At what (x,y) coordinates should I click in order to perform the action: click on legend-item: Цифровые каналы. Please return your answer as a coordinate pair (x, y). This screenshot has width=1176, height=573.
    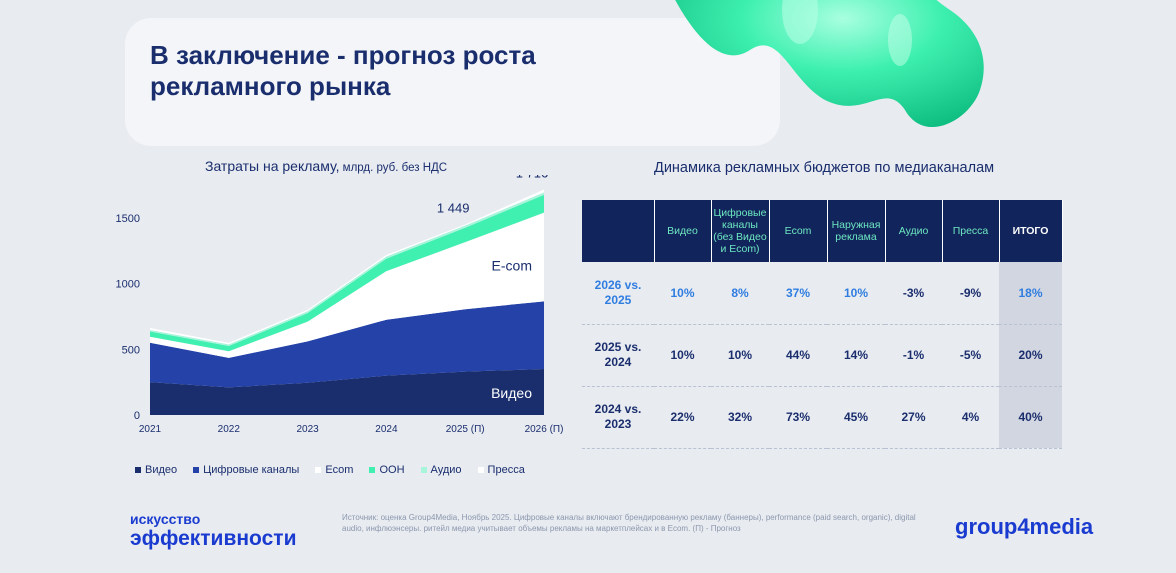
    Looking at the image, I should click on (246, 470).